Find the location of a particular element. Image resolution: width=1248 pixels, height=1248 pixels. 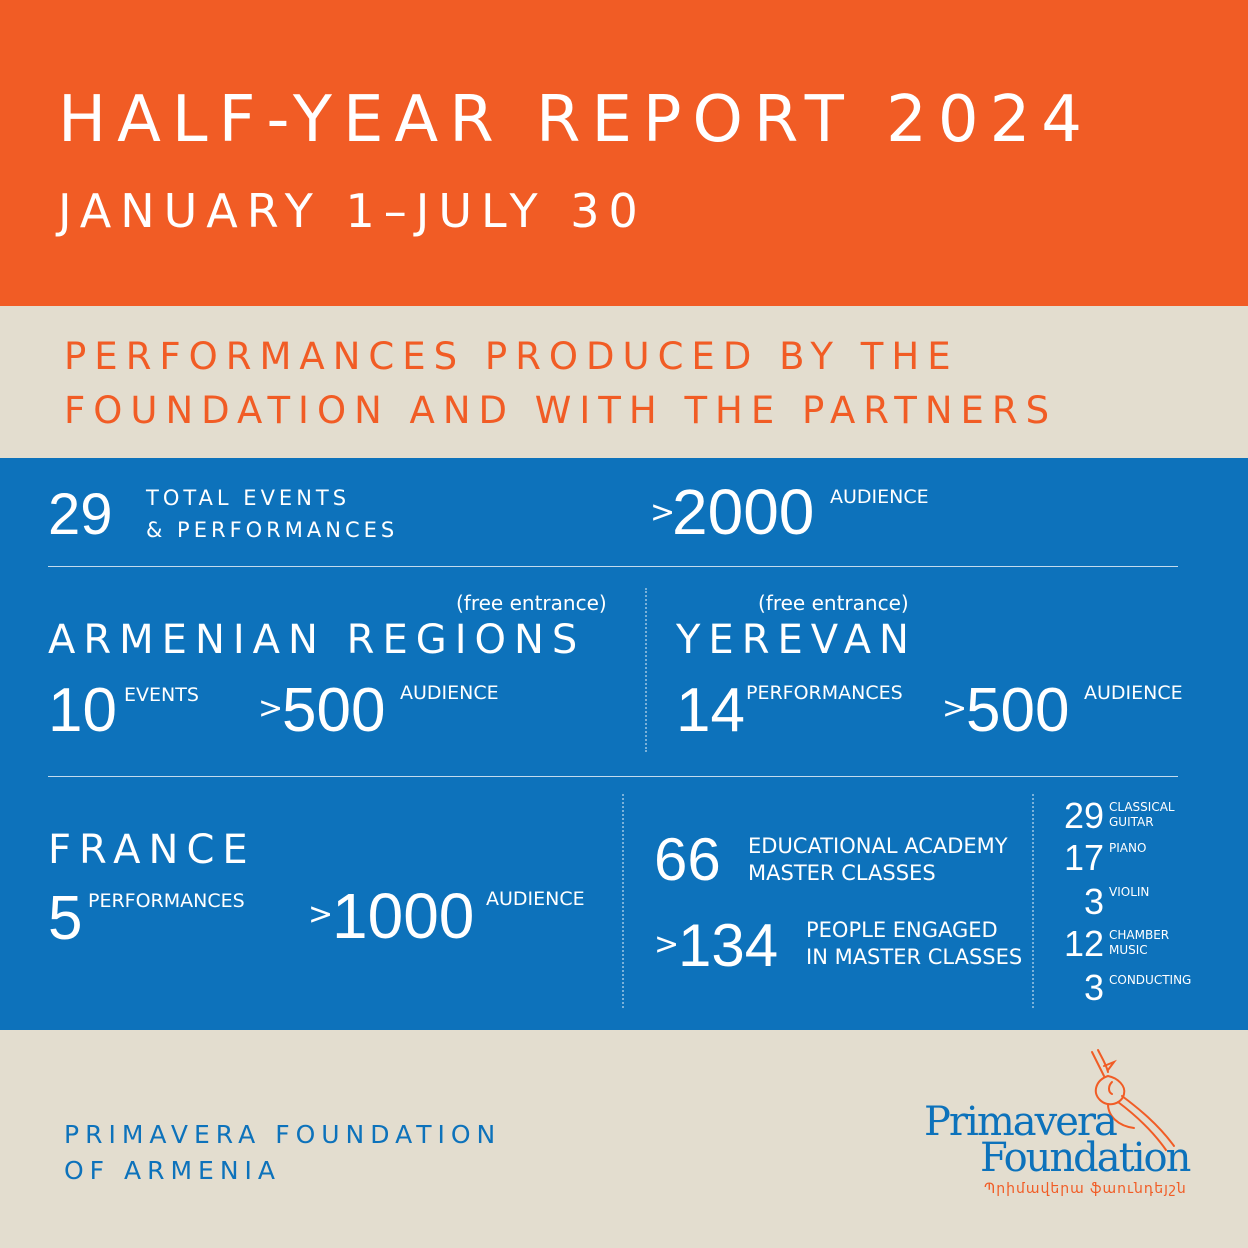

logo-armenian-text: Պրիմավերա ֆաունդեյշն is located at coordinates (1085, 1189).